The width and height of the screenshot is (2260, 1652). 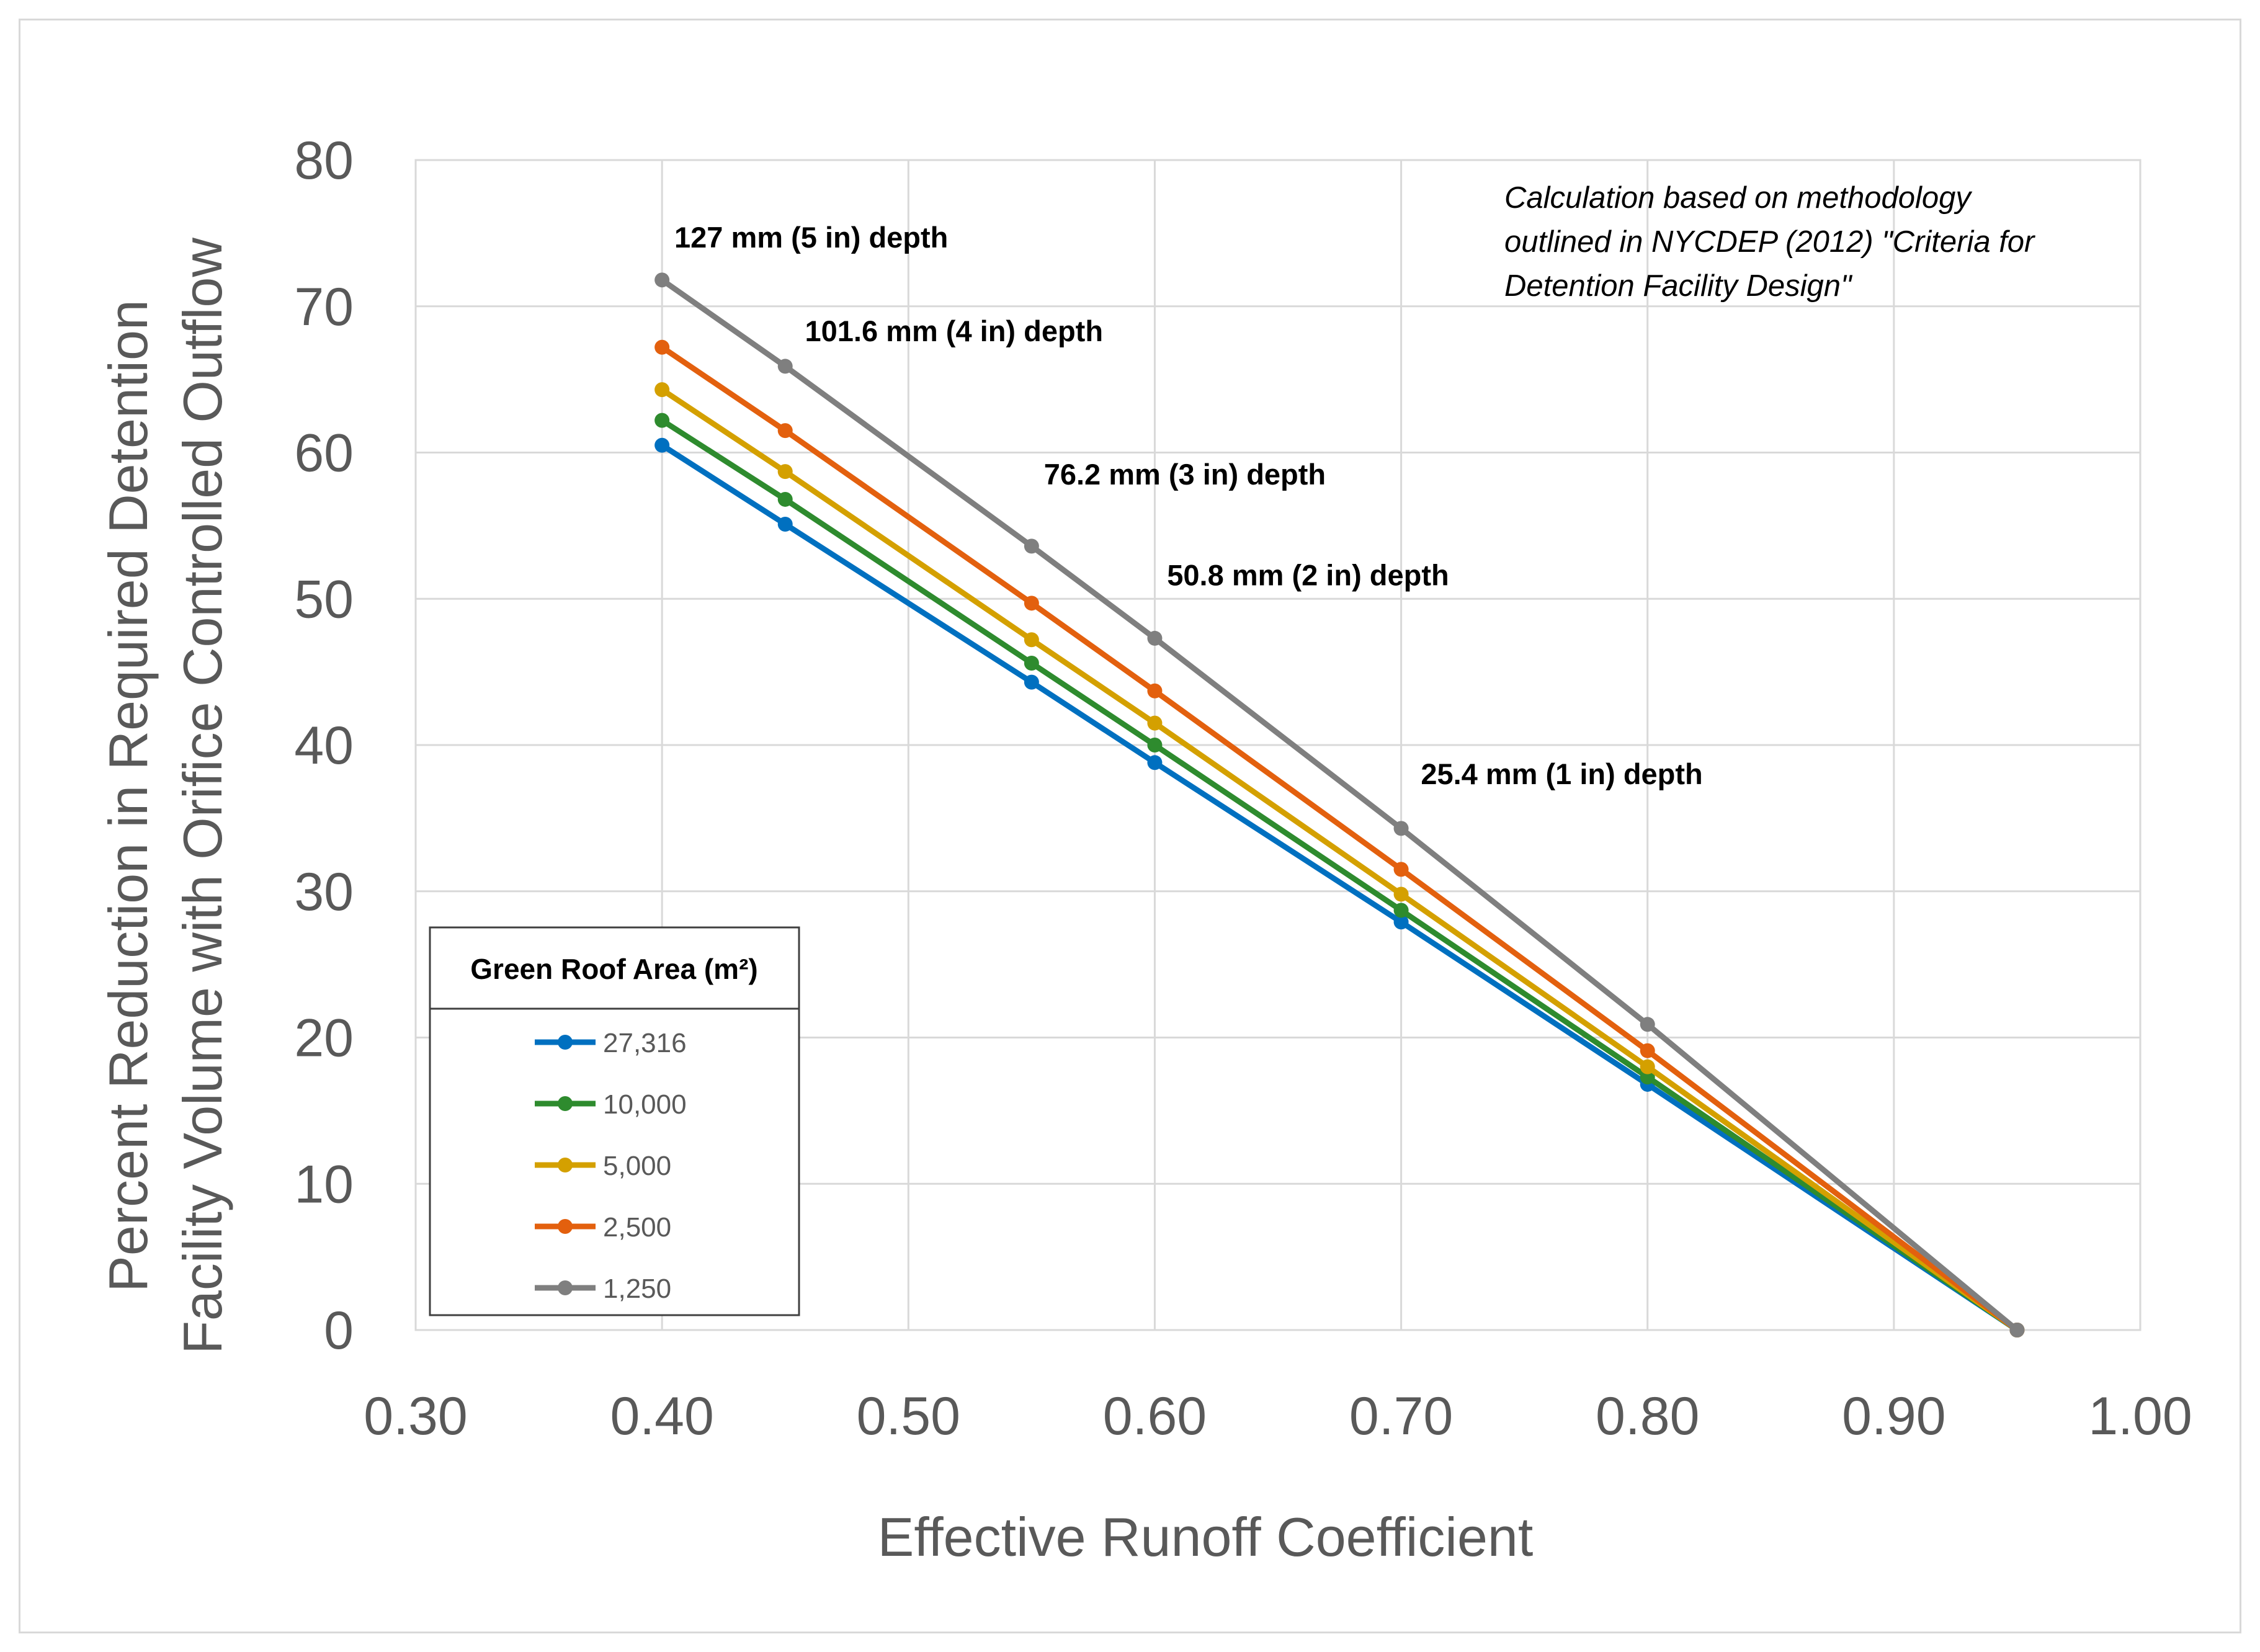 I want to click on note-line-2: outlined in NYCDEP (2012) "Criteria for, so click(x=1769, y=242).